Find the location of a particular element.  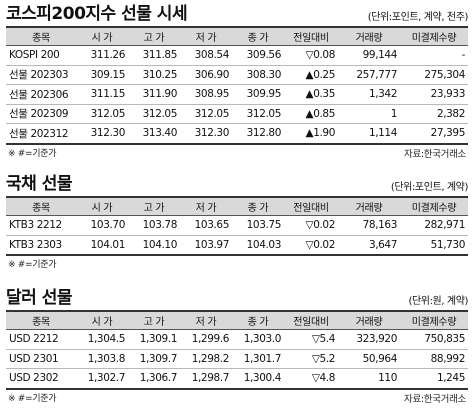

cell-volume: 78,163 is located at coordinates (369, 225).